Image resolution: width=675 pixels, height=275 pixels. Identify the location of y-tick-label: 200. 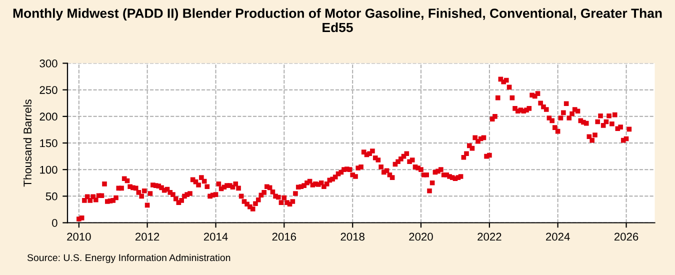
(49, 116).